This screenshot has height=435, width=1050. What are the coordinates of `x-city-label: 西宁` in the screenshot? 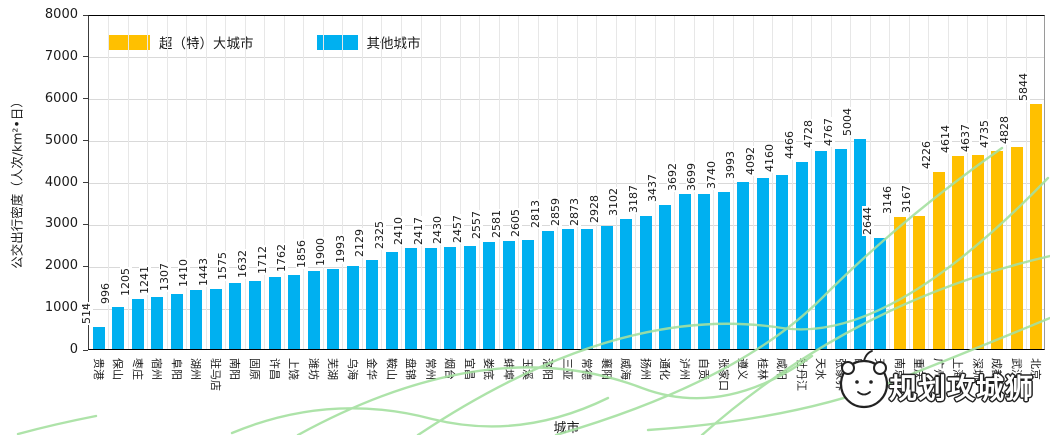 It's located at (860, 369).